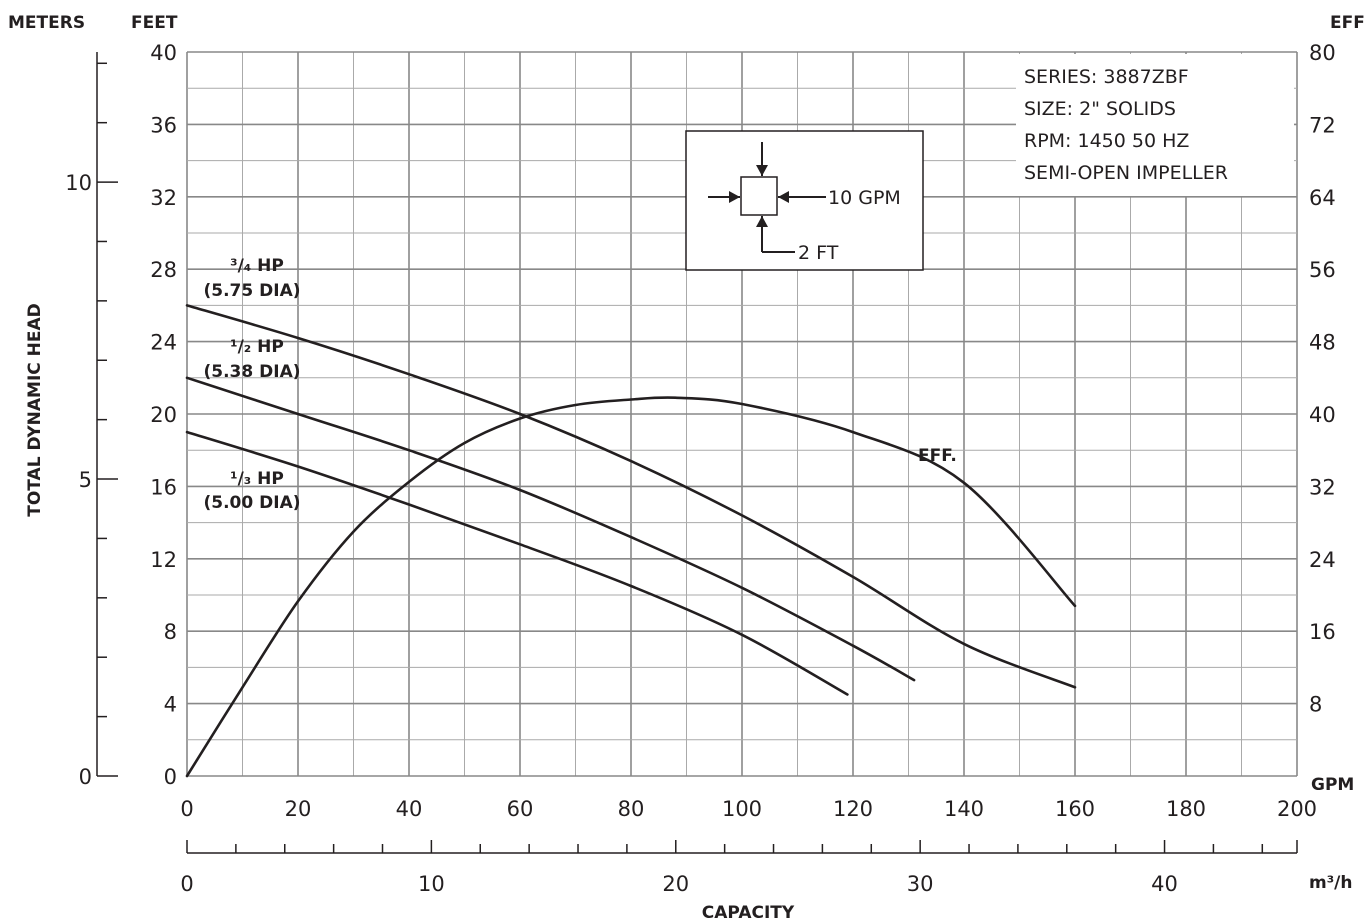 The image size is (1372, 922). Describe the element at coordinates (154, 23) in the screenshot. I see `feet-unit-label: FEET` at that location.